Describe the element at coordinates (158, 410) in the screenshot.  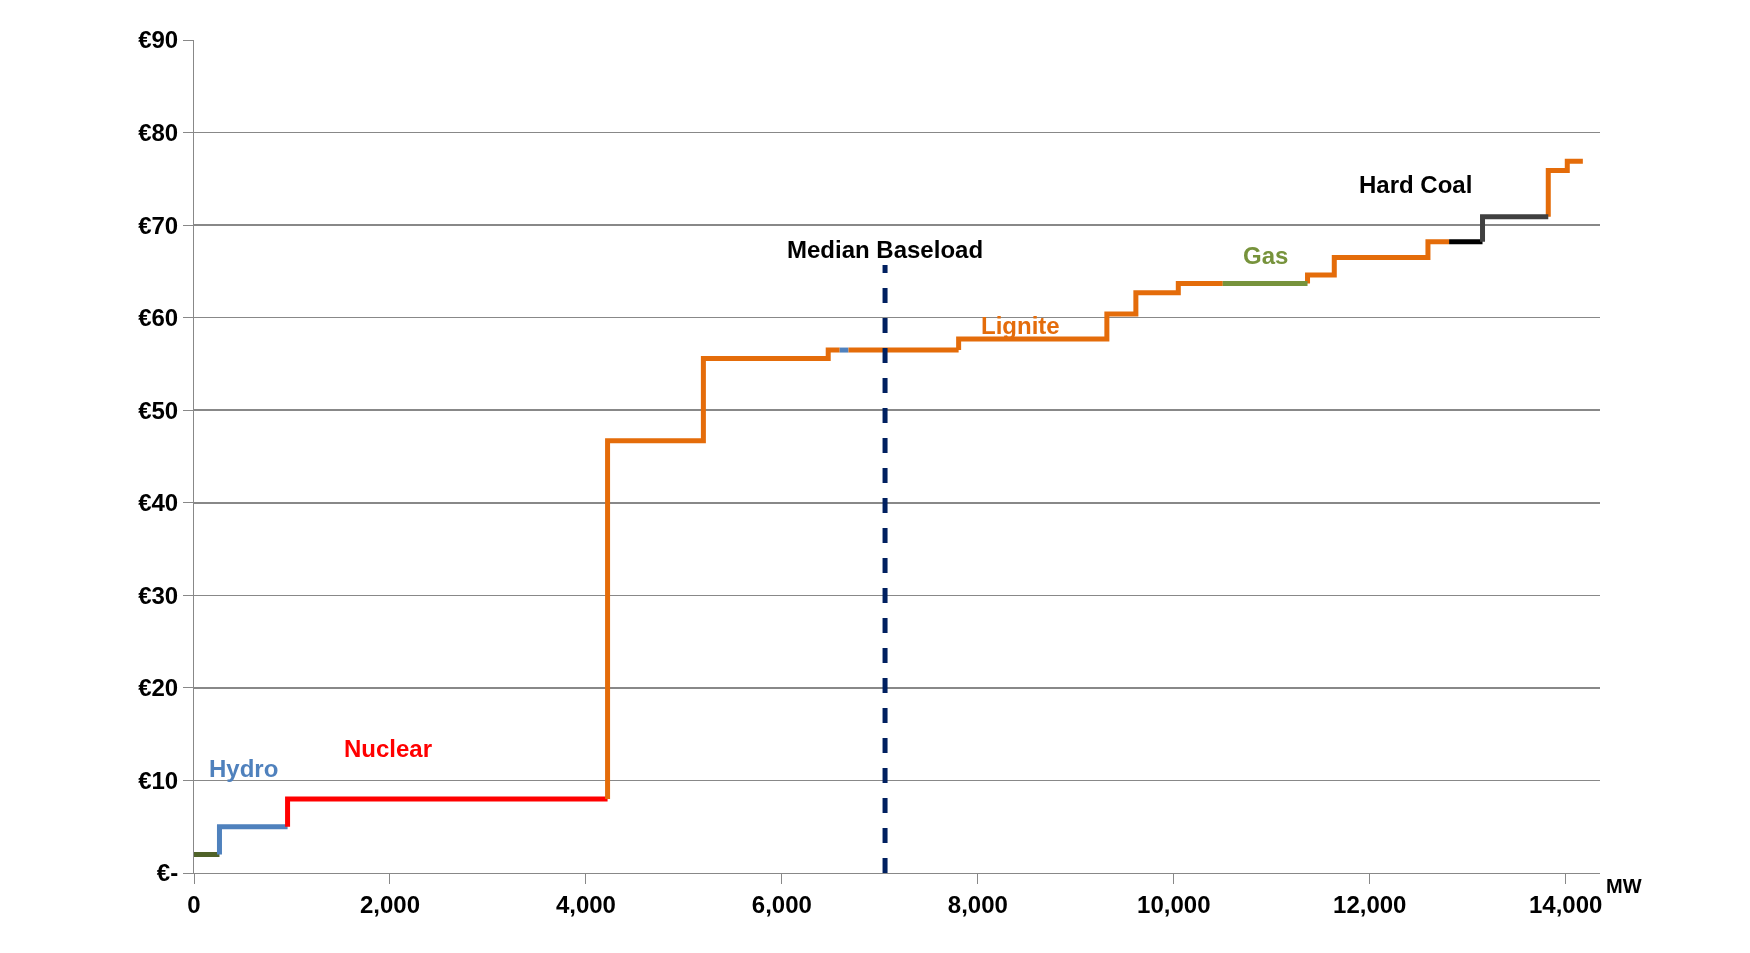
I see `y-tick-label: €50` at that location.